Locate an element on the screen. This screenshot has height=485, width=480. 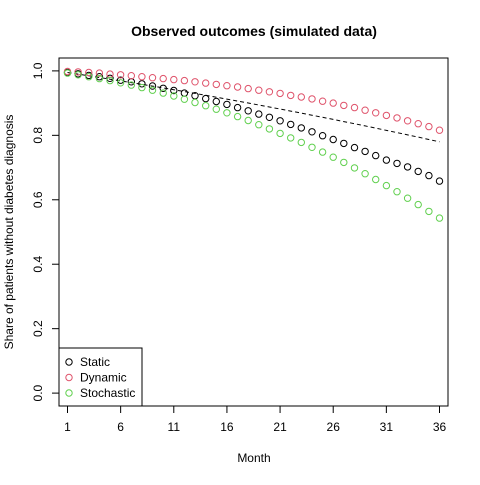
x-tick-label: 1 is located at coordinates (67, 427).